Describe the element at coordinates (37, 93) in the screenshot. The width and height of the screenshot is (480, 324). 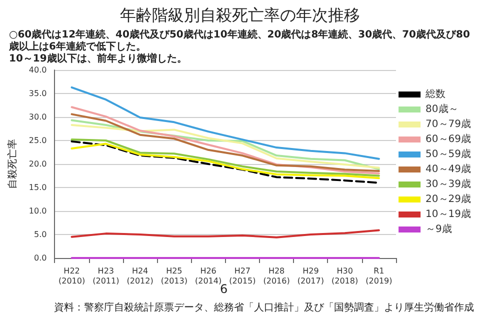
I see `y-tick-label: 35.0` at that location.